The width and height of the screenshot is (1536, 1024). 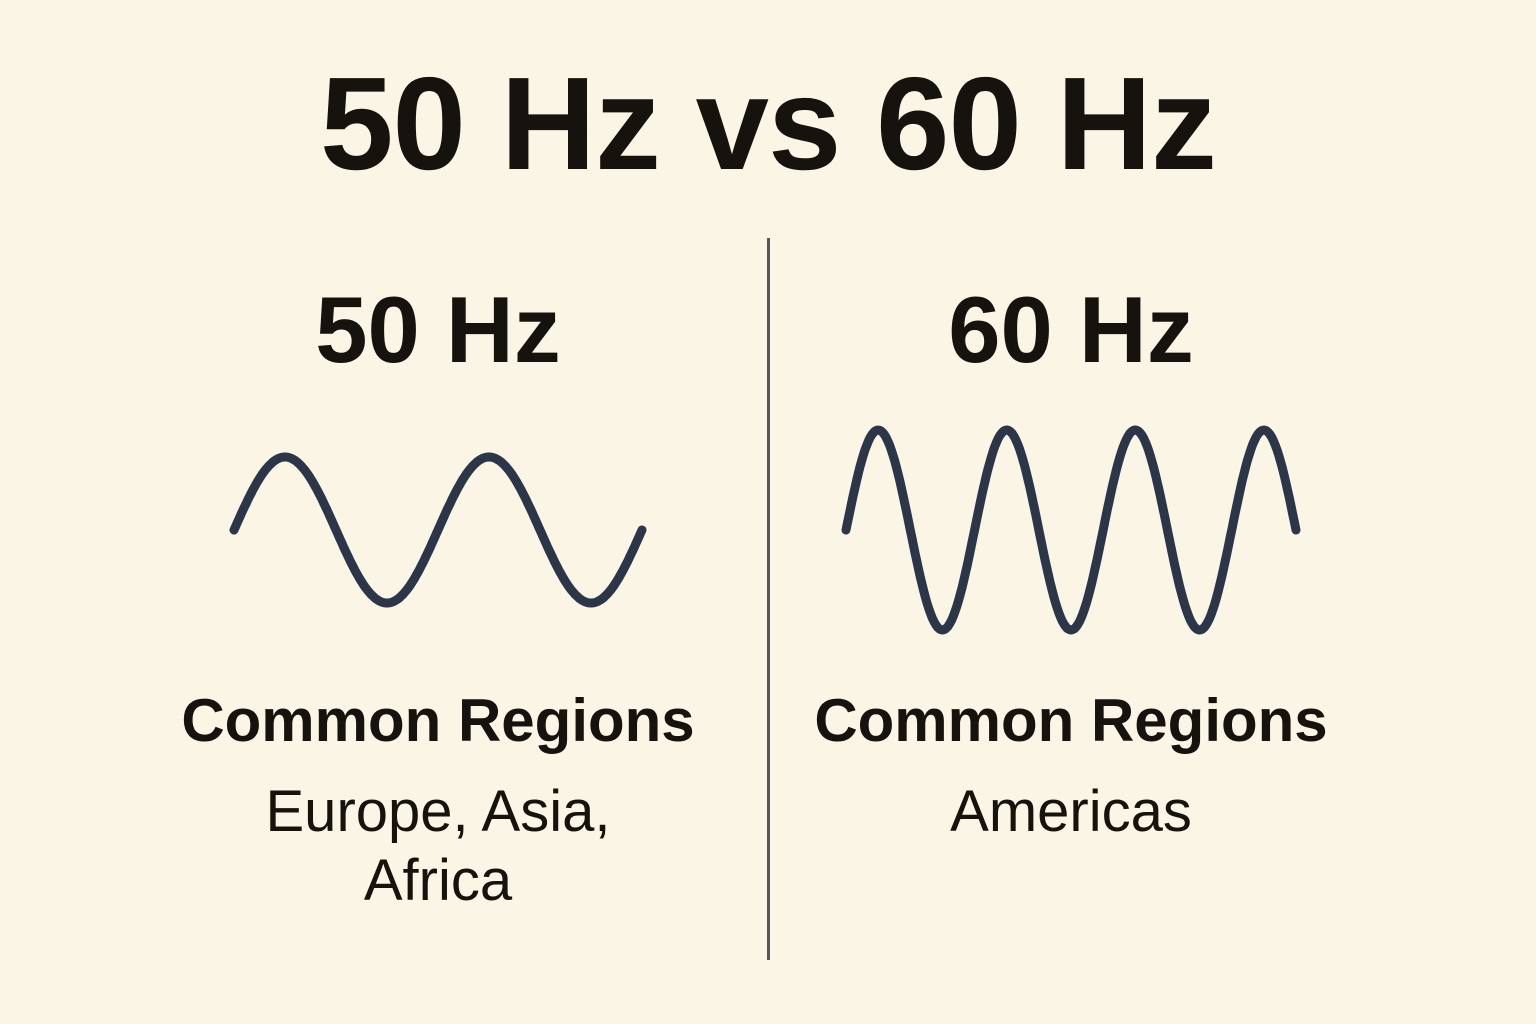 I want to click on wave-area-60hz, so click(x=1071, y=530).